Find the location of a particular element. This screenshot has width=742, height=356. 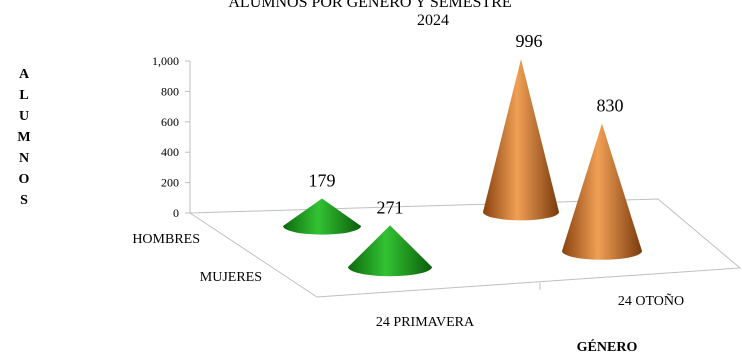

y-tick-label: 600 is located at coordinates (170, 122).